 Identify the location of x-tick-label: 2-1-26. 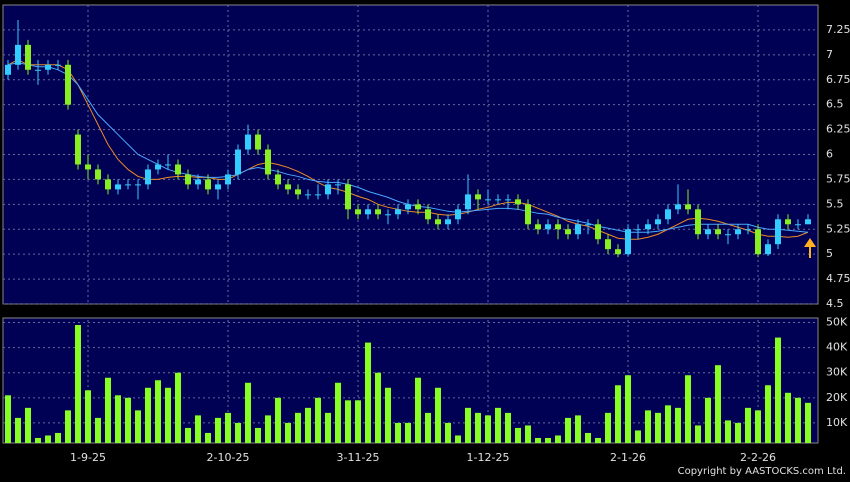
(628, 457).